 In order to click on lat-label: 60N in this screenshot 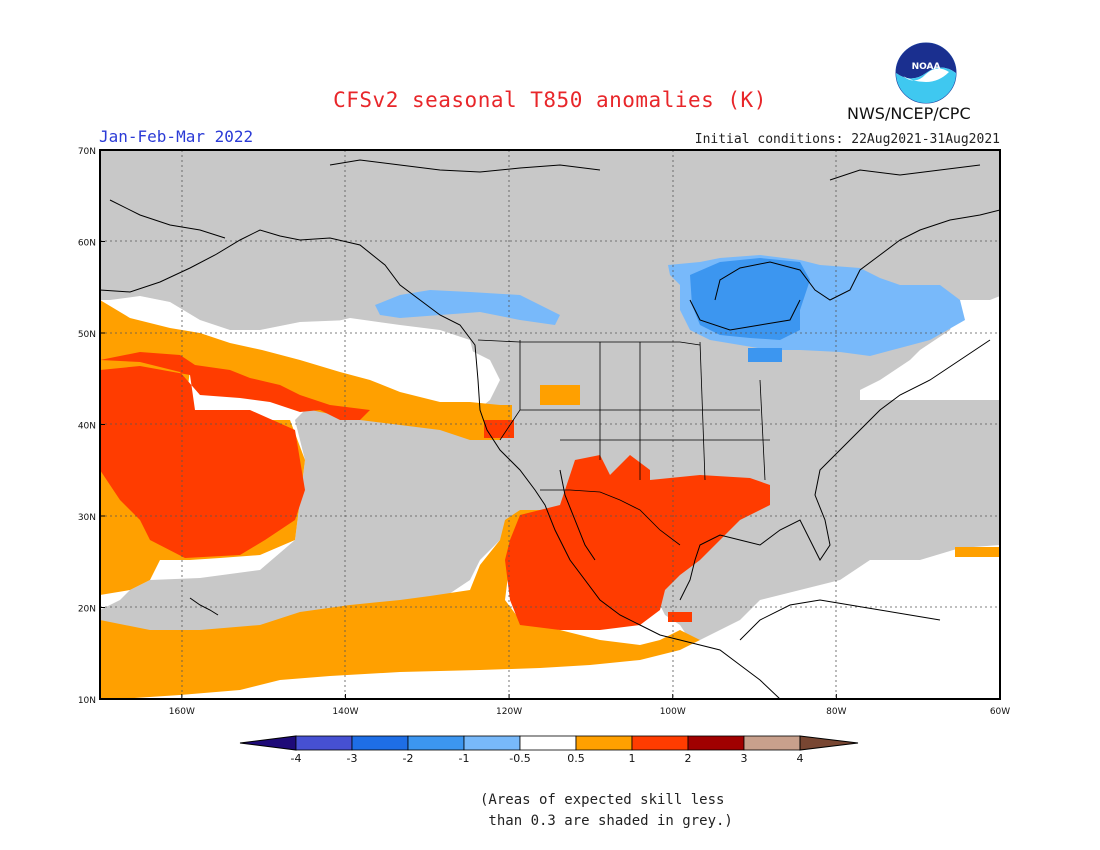, I will do `click(87, 244)`.